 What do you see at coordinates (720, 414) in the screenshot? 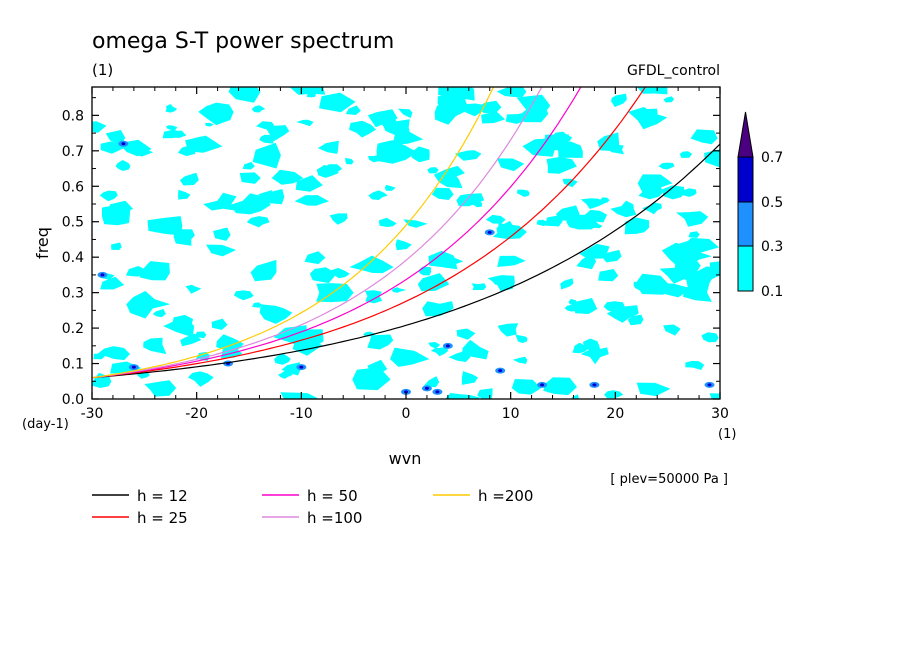
I see `x-tick-label: 30` at bounding box center [720, 414].